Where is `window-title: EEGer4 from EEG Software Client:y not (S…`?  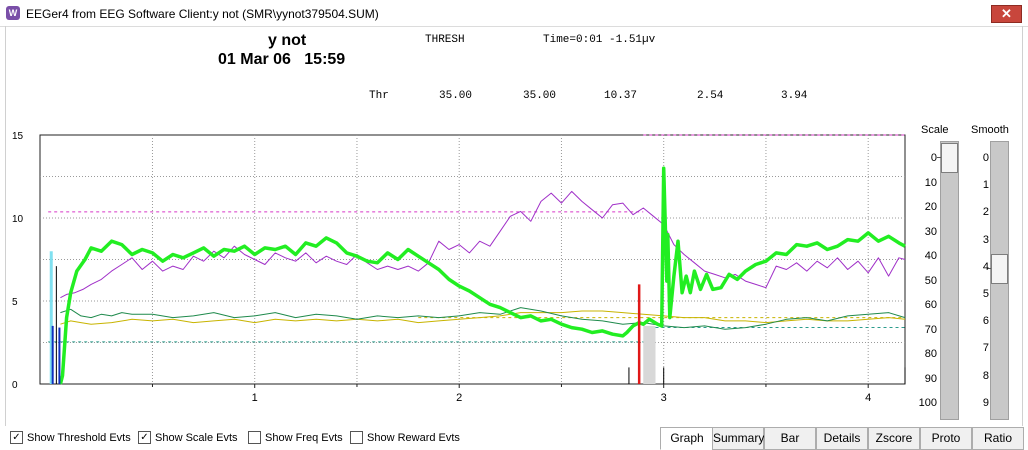 window-title: EEGer4 from EEG Software Client:y not (S… is located at coordinates (202, 14).